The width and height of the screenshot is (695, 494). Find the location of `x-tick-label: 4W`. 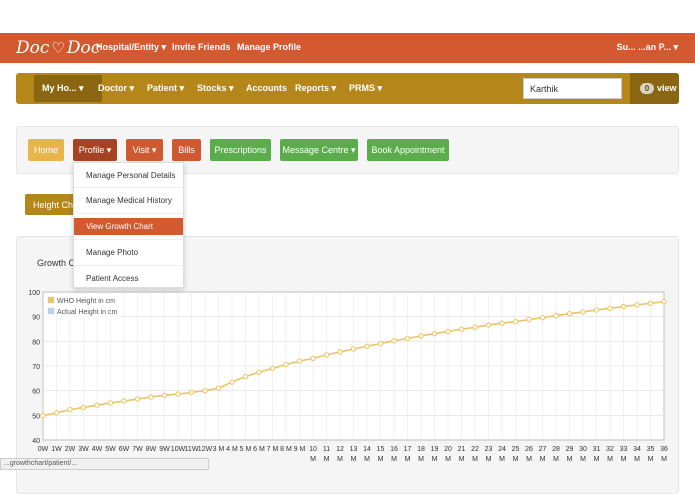

x-tick-label: 4W is located at coordinates (97, 449).